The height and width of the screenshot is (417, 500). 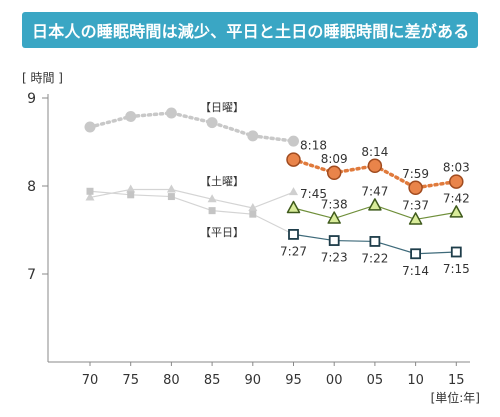 I want to click on weekday-data-label: 7:22, so click(x=374, y=258).